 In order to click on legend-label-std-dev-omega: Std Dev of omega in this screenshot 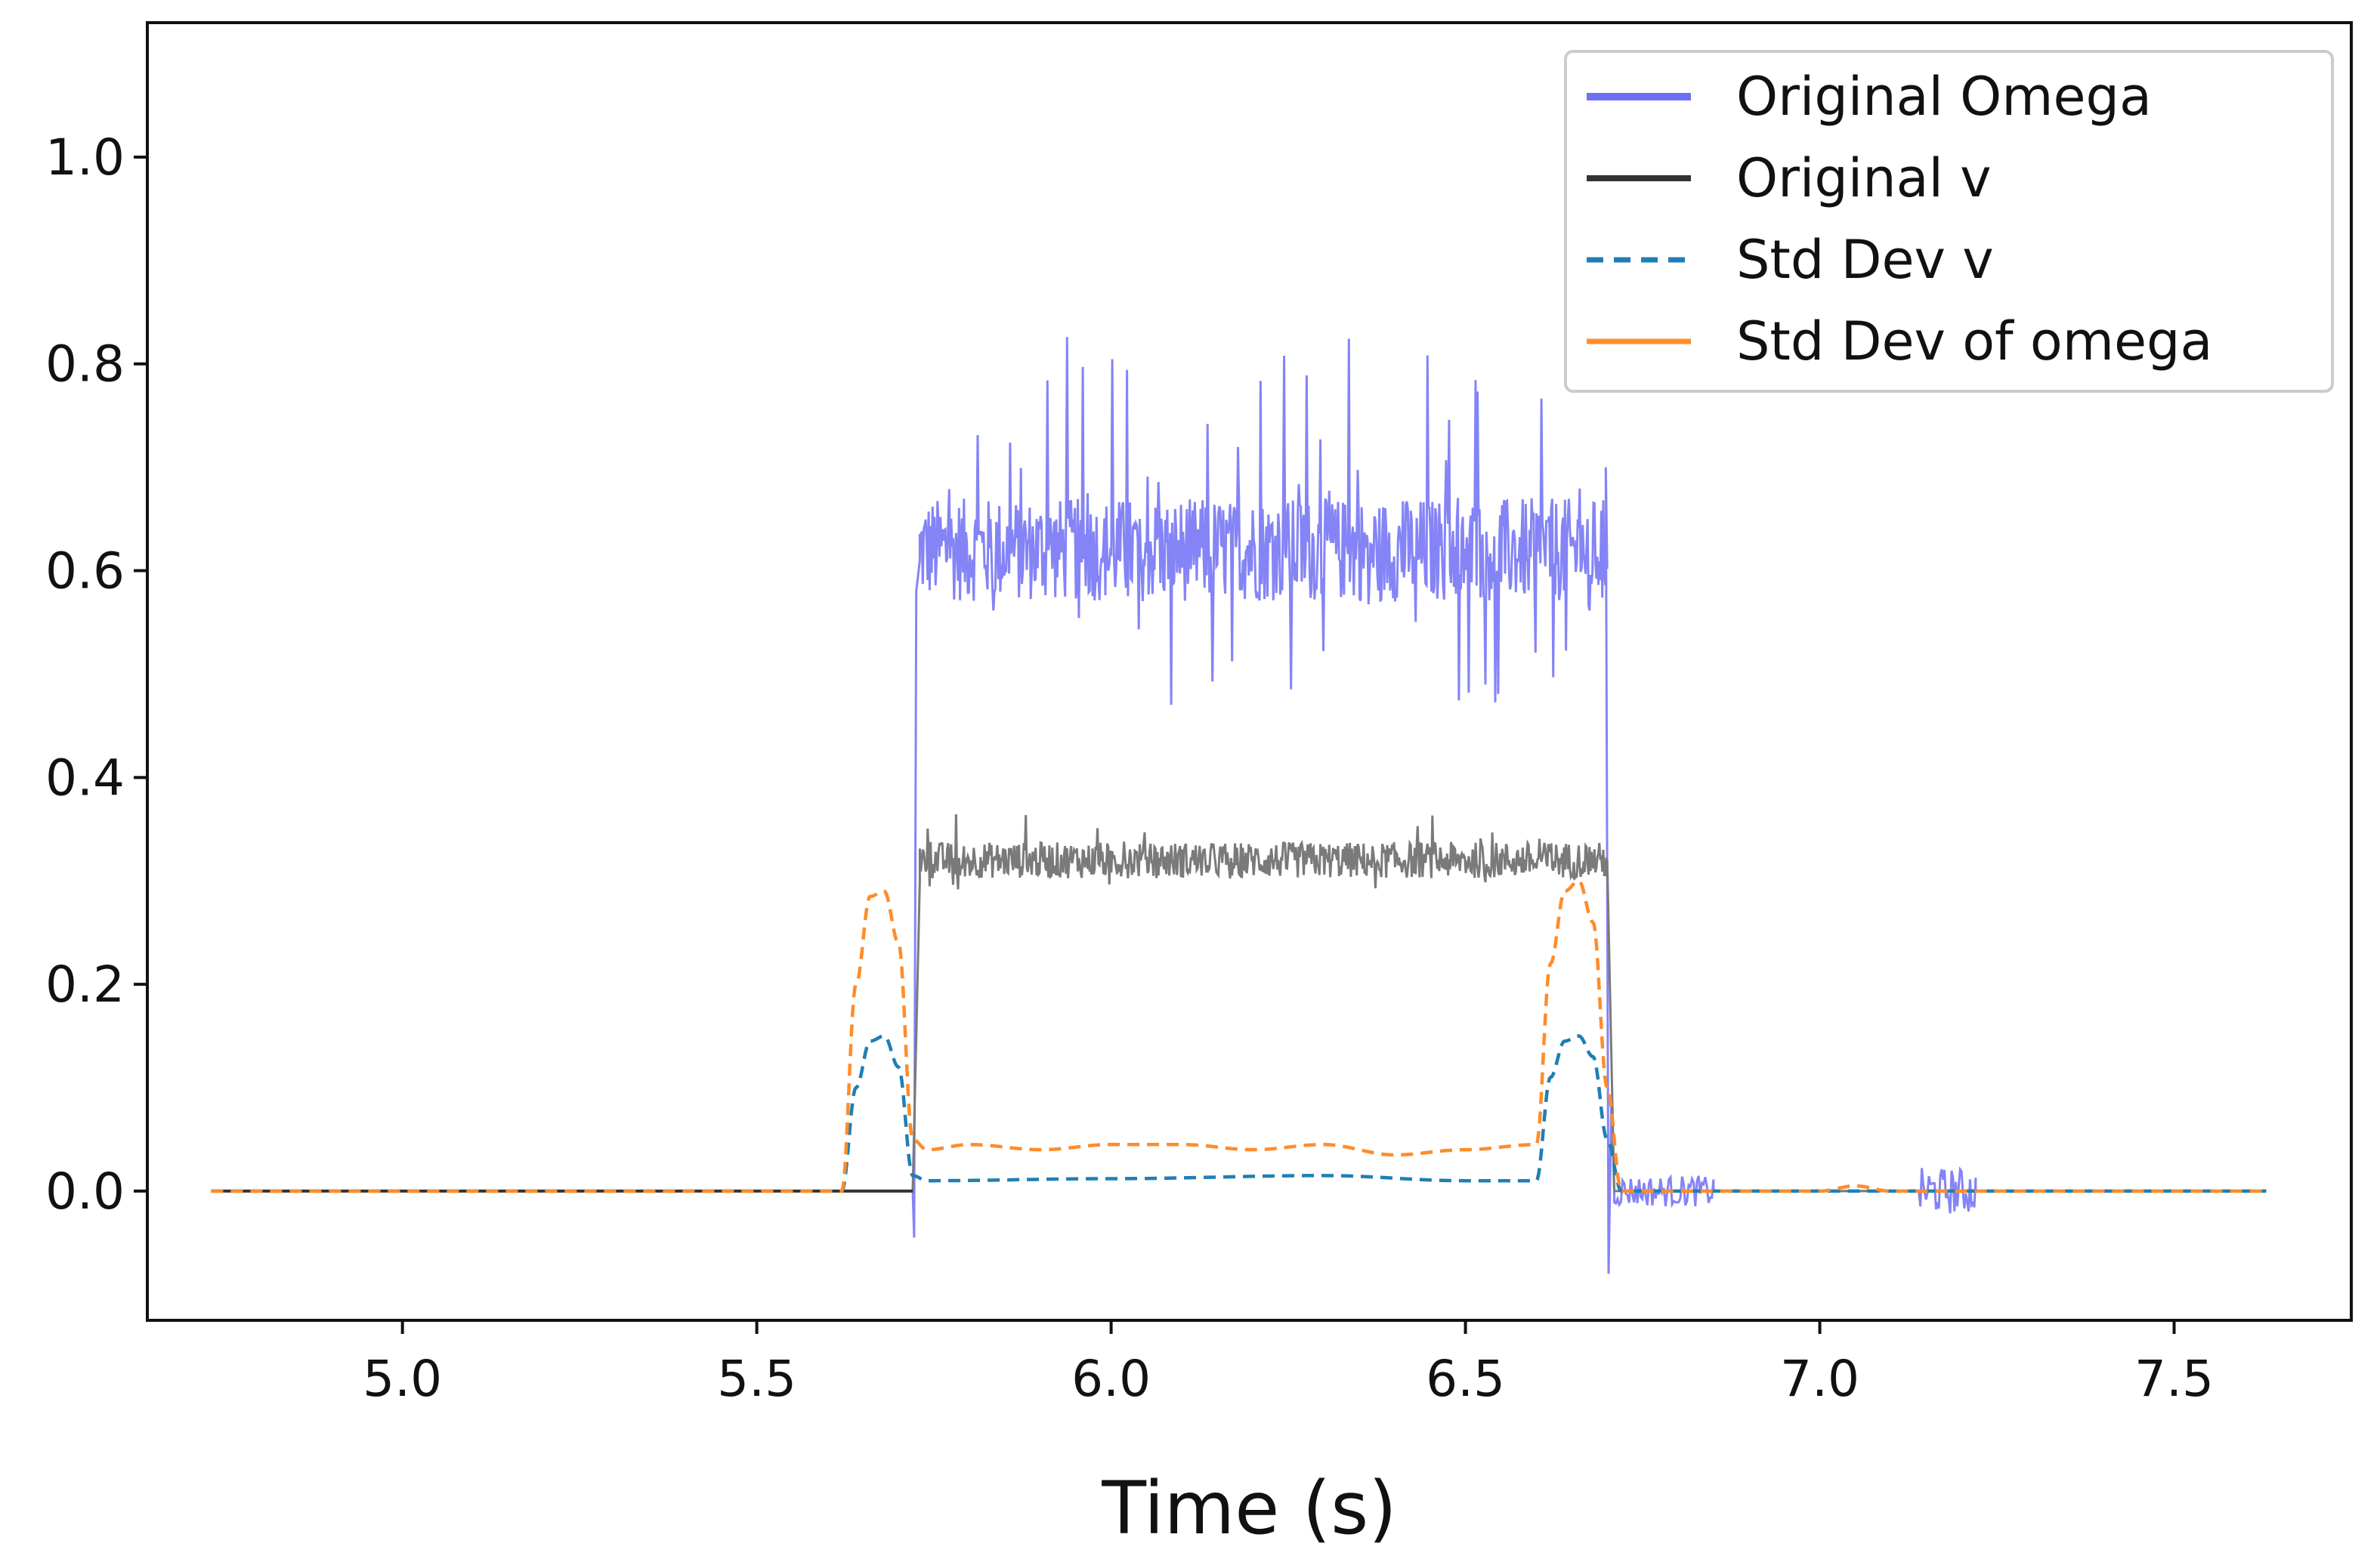, I will do `click(1974, 341)`.